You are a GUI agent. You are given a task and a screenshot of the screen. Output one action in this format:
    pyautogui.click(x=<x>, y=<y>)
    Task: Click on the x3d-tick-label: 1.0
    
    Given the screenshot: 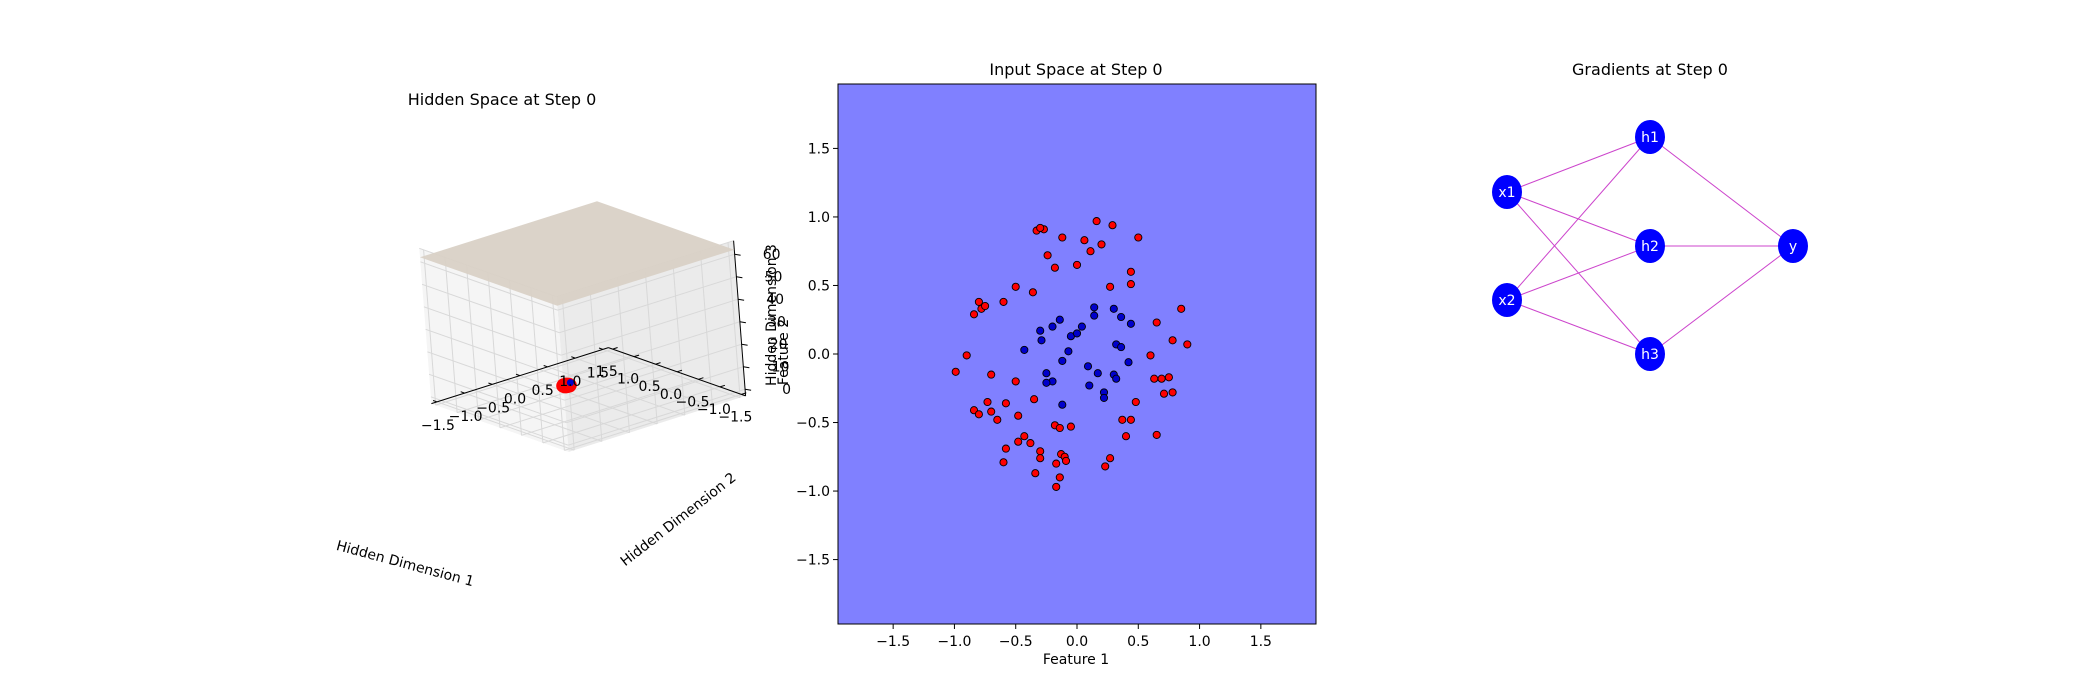 What is the action you would take?
    pyautogui.click(x=628, y=380)
    